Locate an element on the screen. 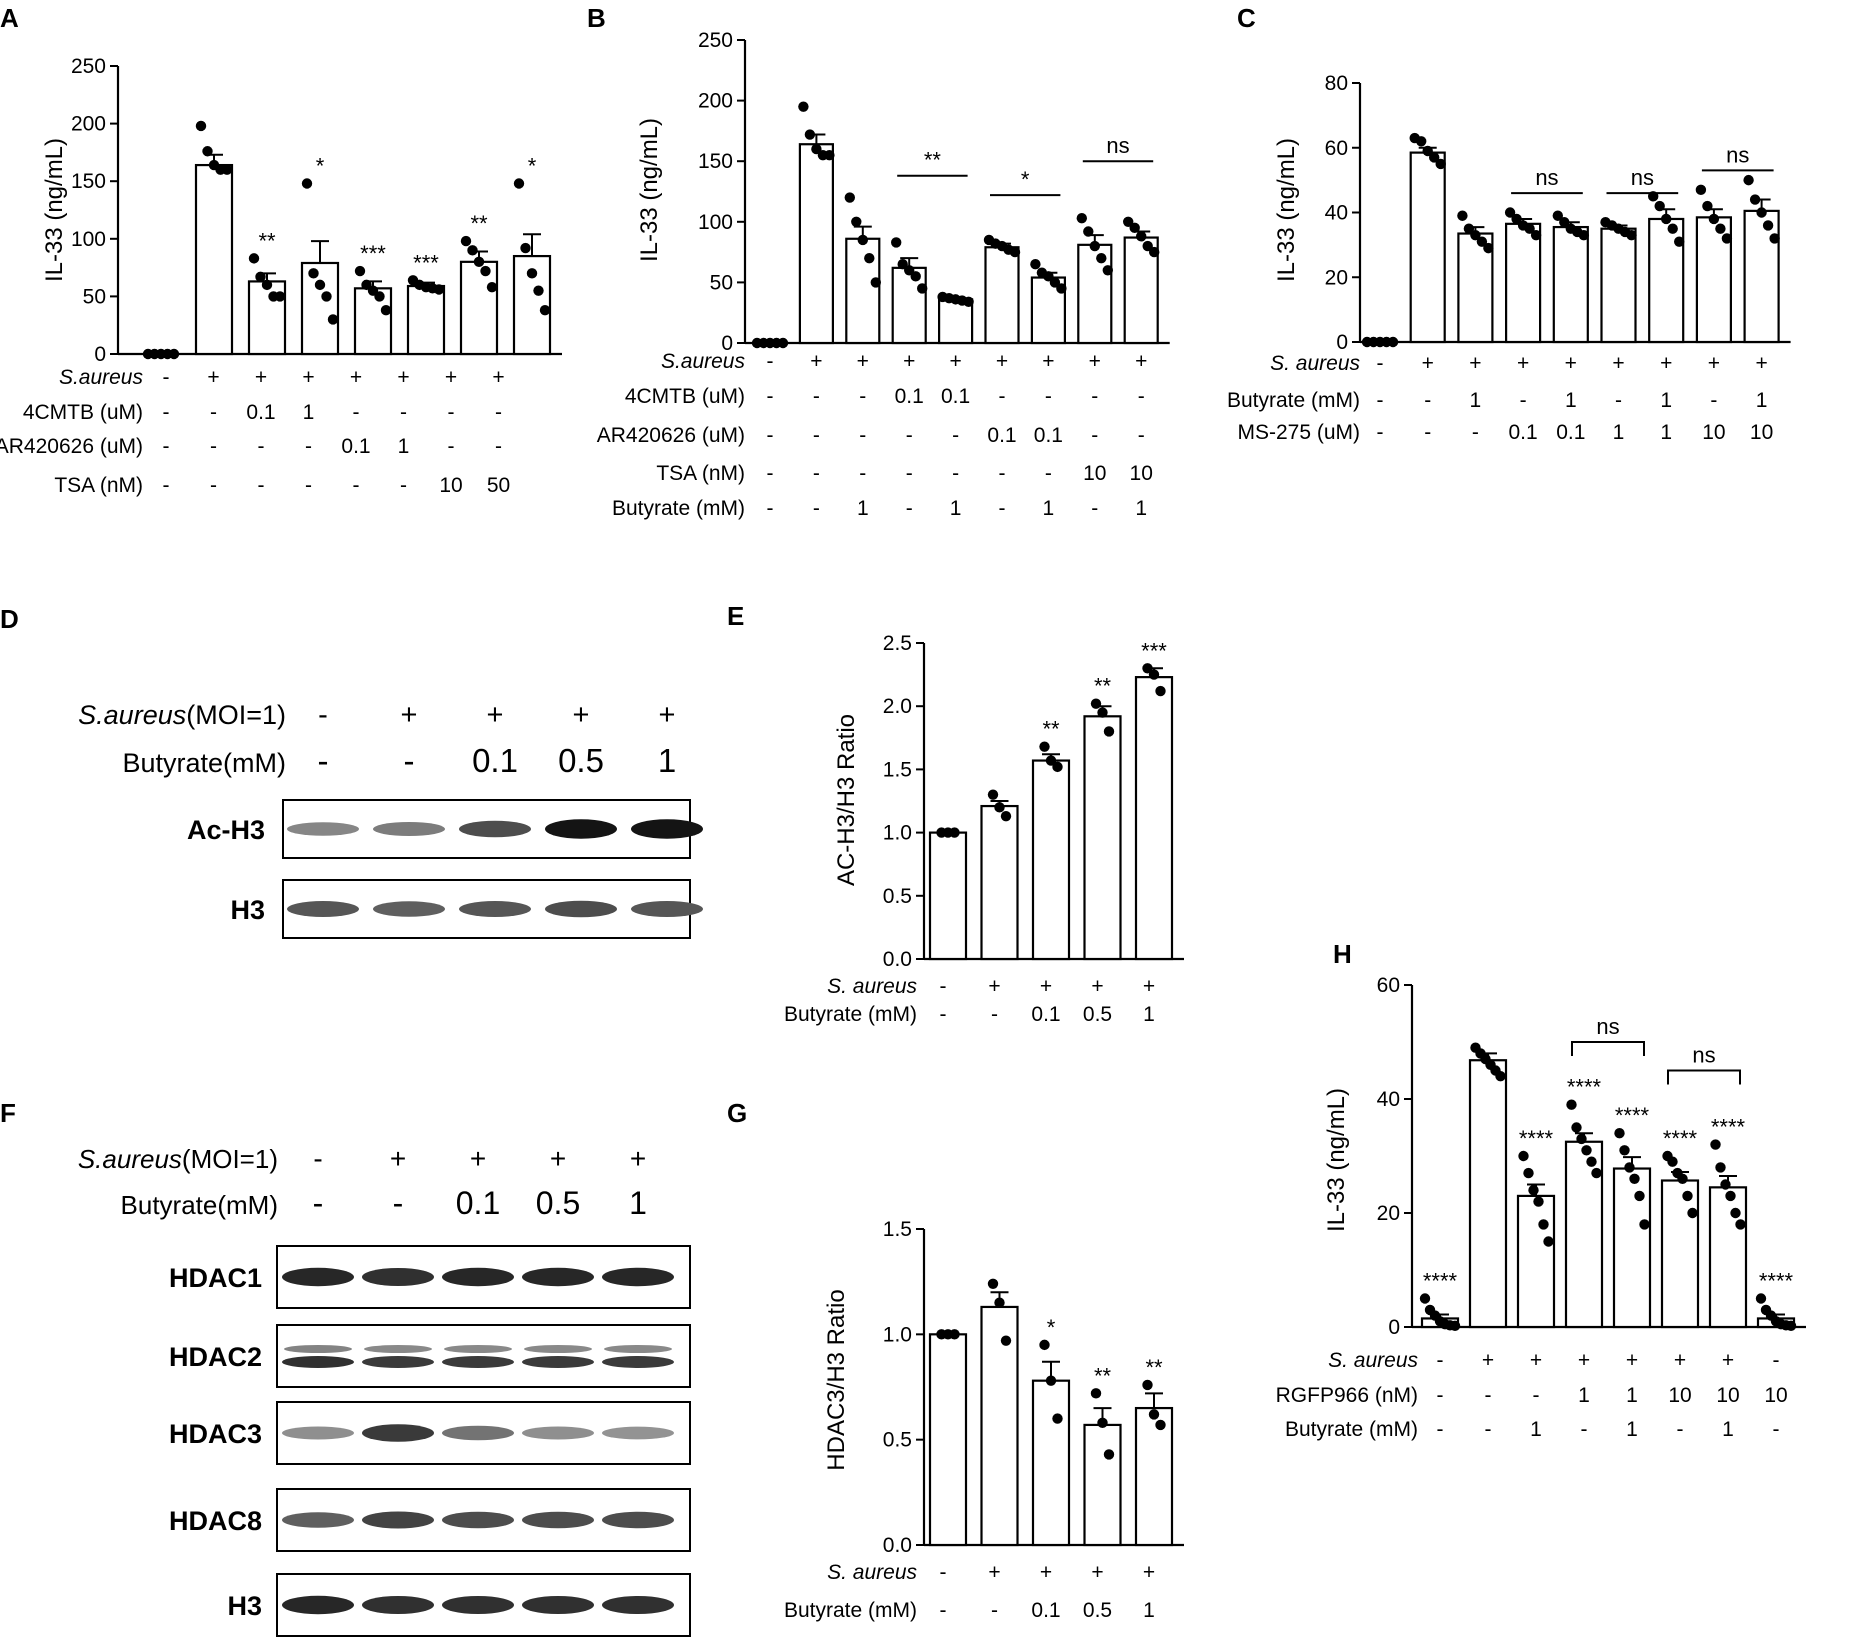 The image size is (1853, 1649). panel-letter: A is located at coordinates (9, 18).